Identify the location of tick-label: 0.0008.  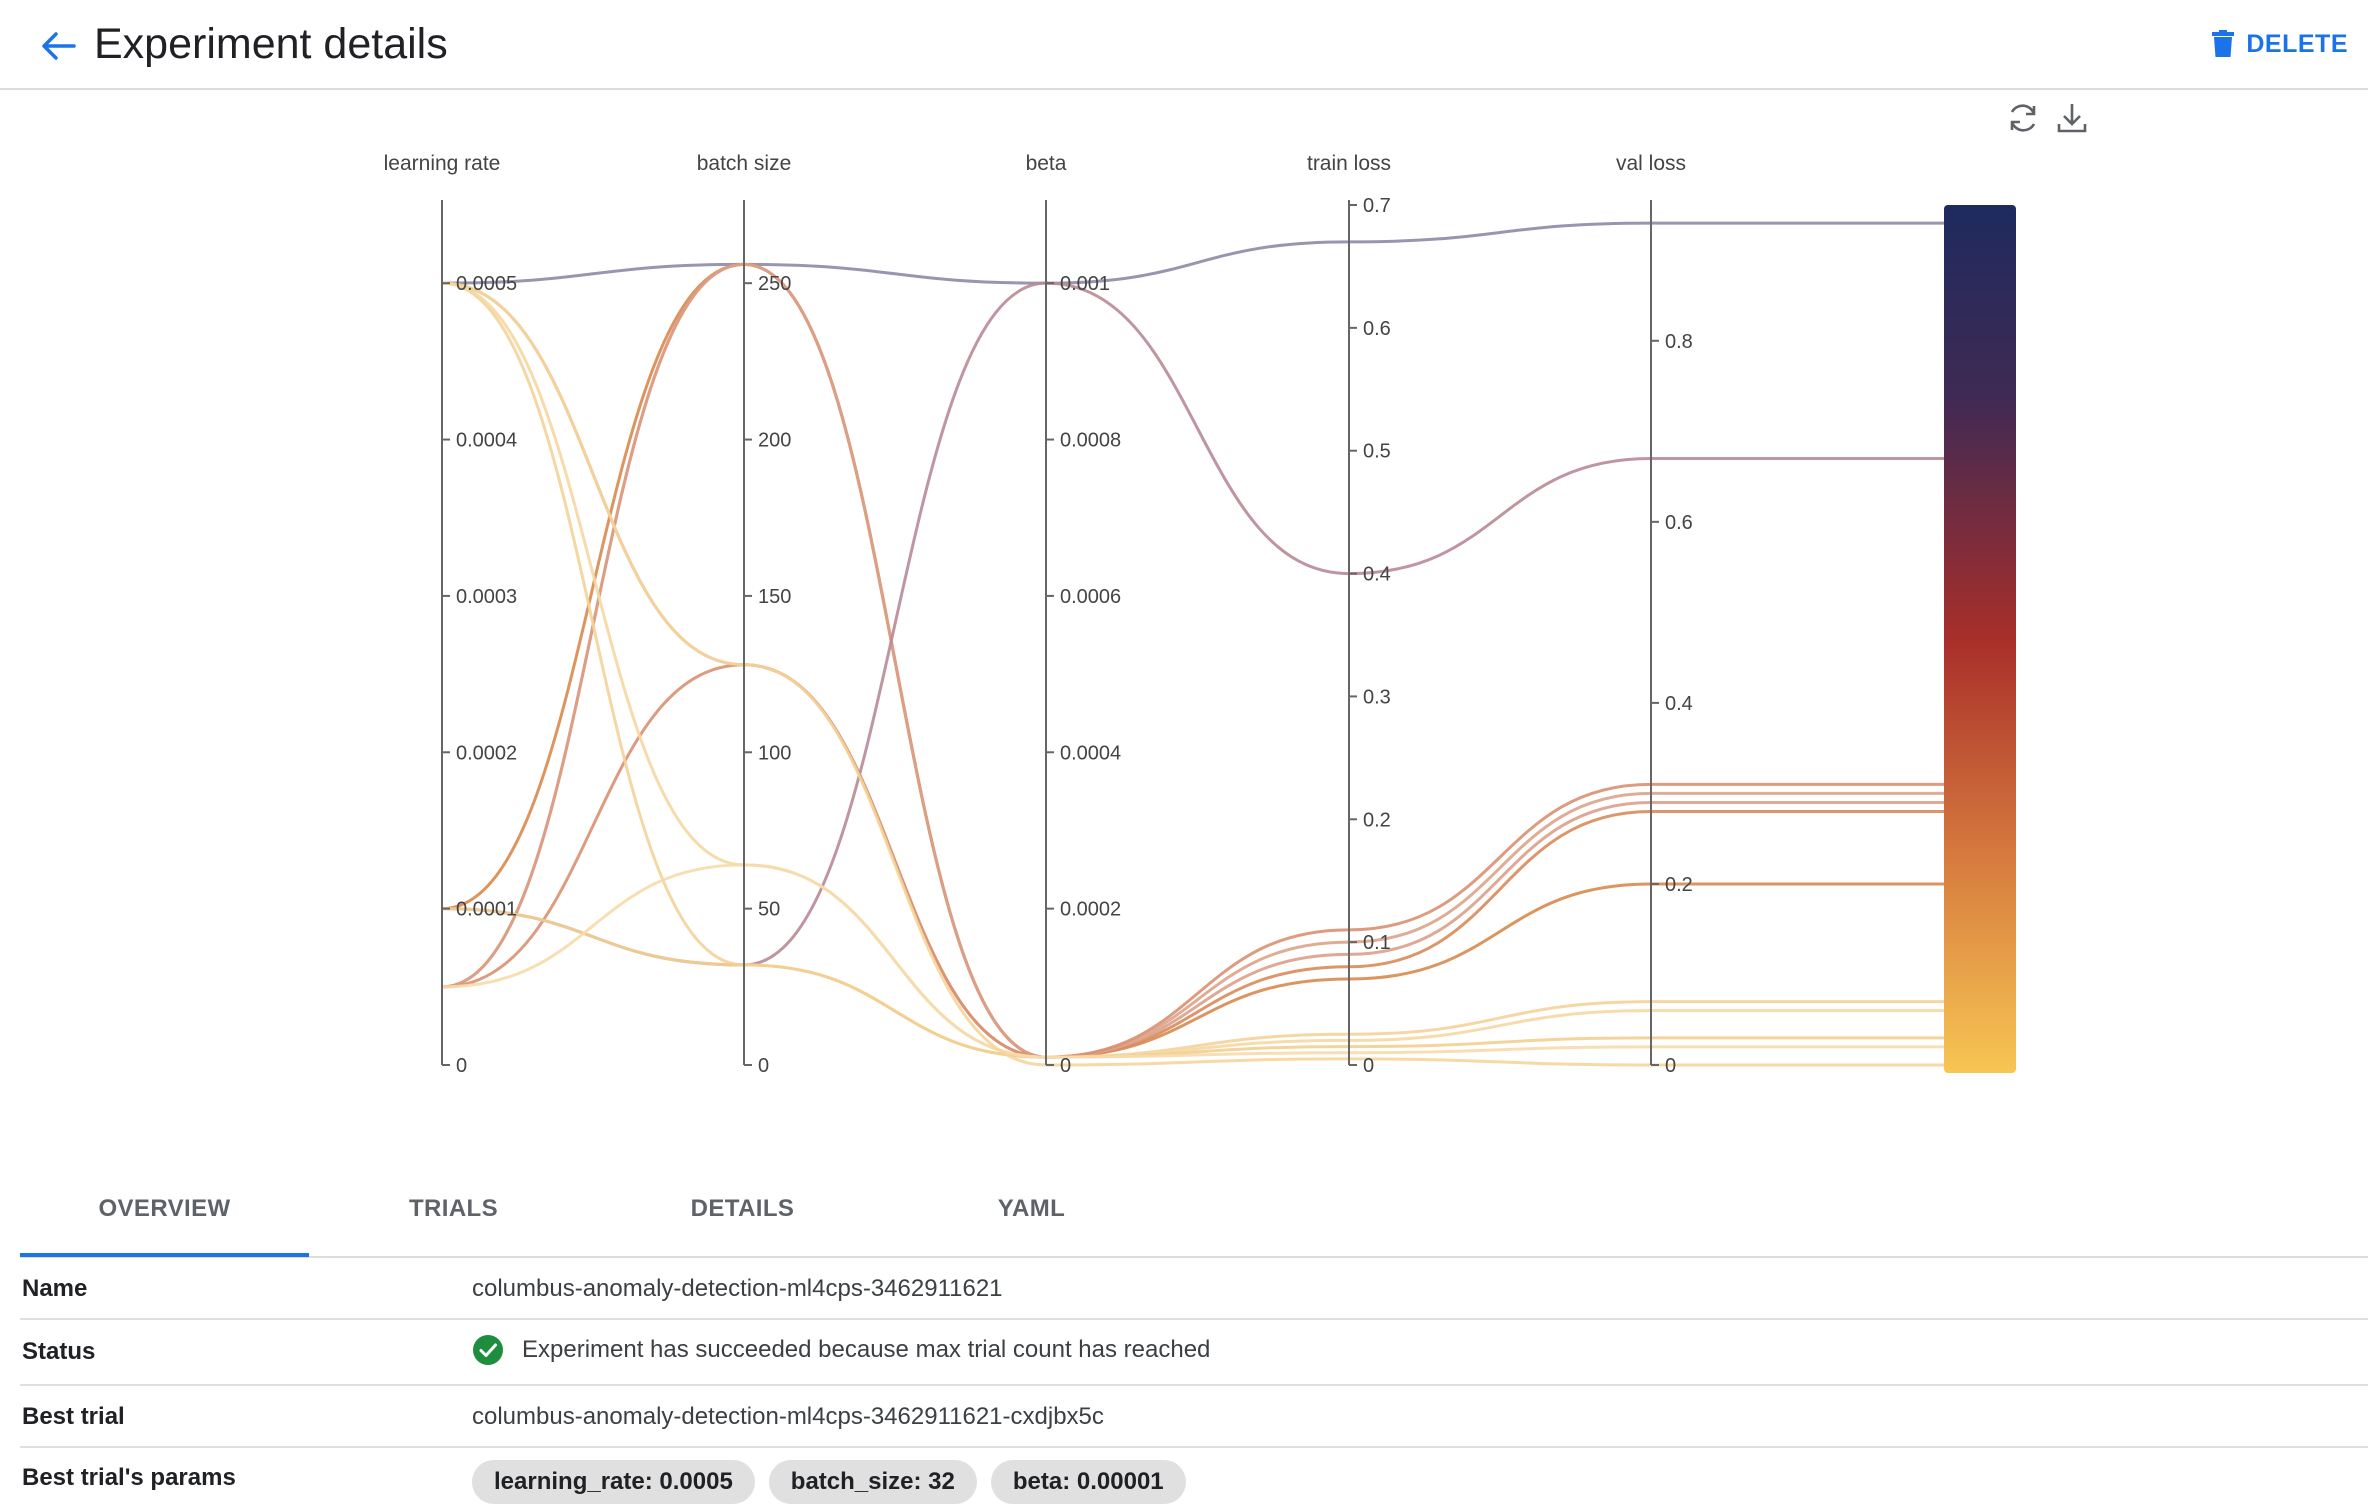
(1090, 441).